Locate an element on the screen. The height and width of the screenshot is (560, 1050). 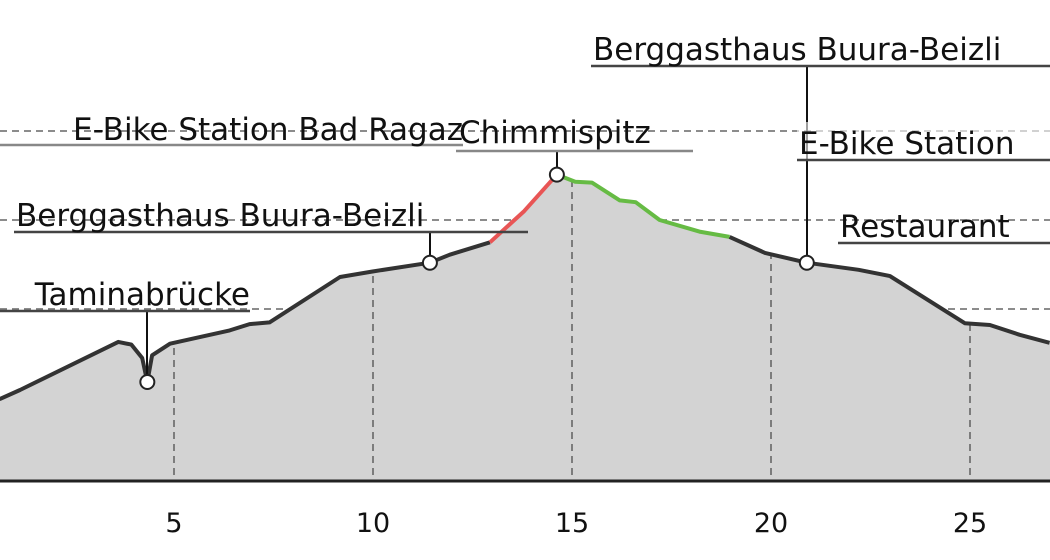
annotation-ebike-station: E-Bike Station is located at coordinates (923, 142).